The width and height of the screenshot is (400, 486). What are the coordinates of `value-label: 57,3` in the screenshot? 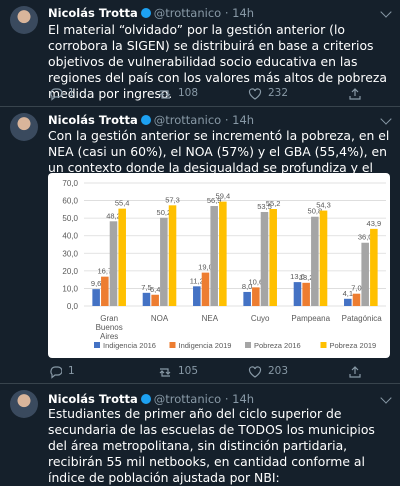 It's located at (172, 199).